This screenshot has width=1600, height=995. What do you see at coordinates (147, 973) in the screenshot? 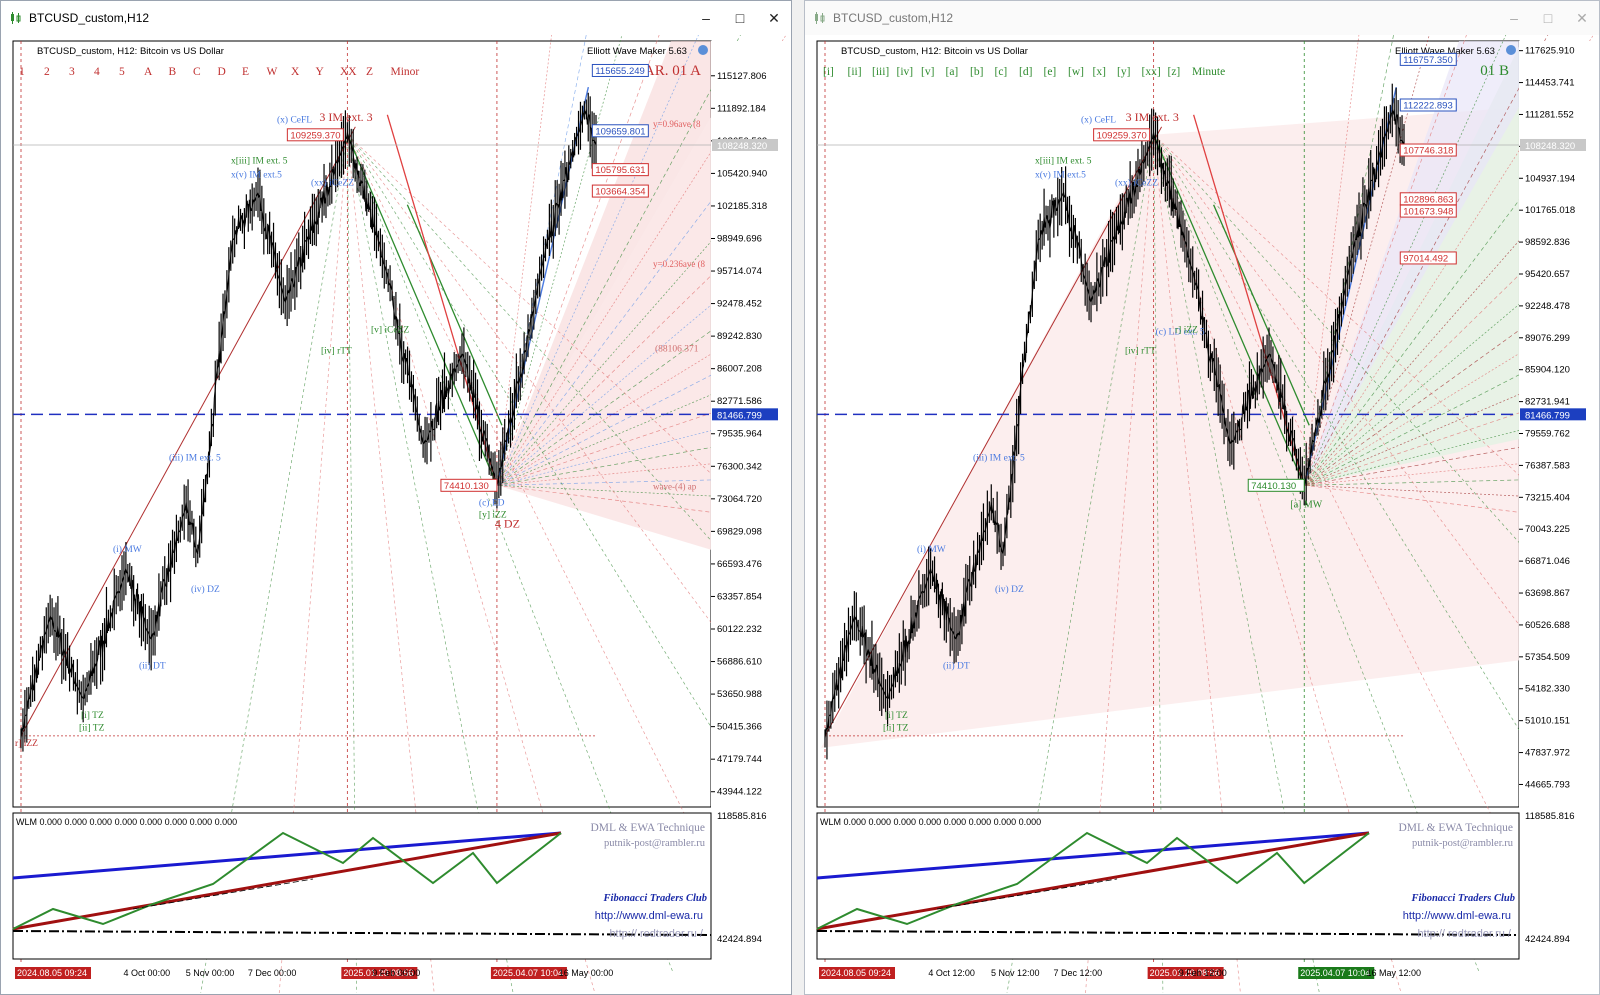
I see `time-tick-label: 4 Oct 00:00` at bounding box center [147, 973].